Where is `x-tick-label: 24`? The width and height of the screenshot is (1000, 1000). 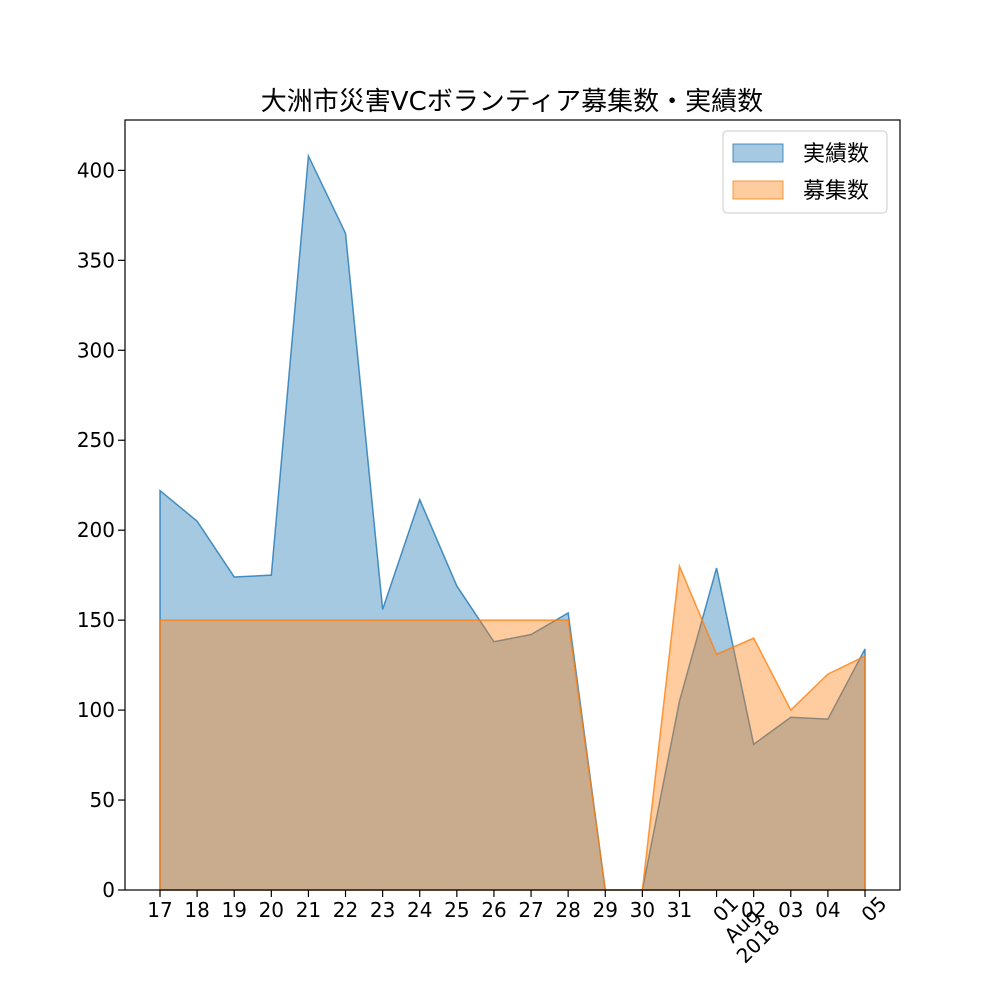 x-tick-label: 24 is located at coordinates (419, 910).